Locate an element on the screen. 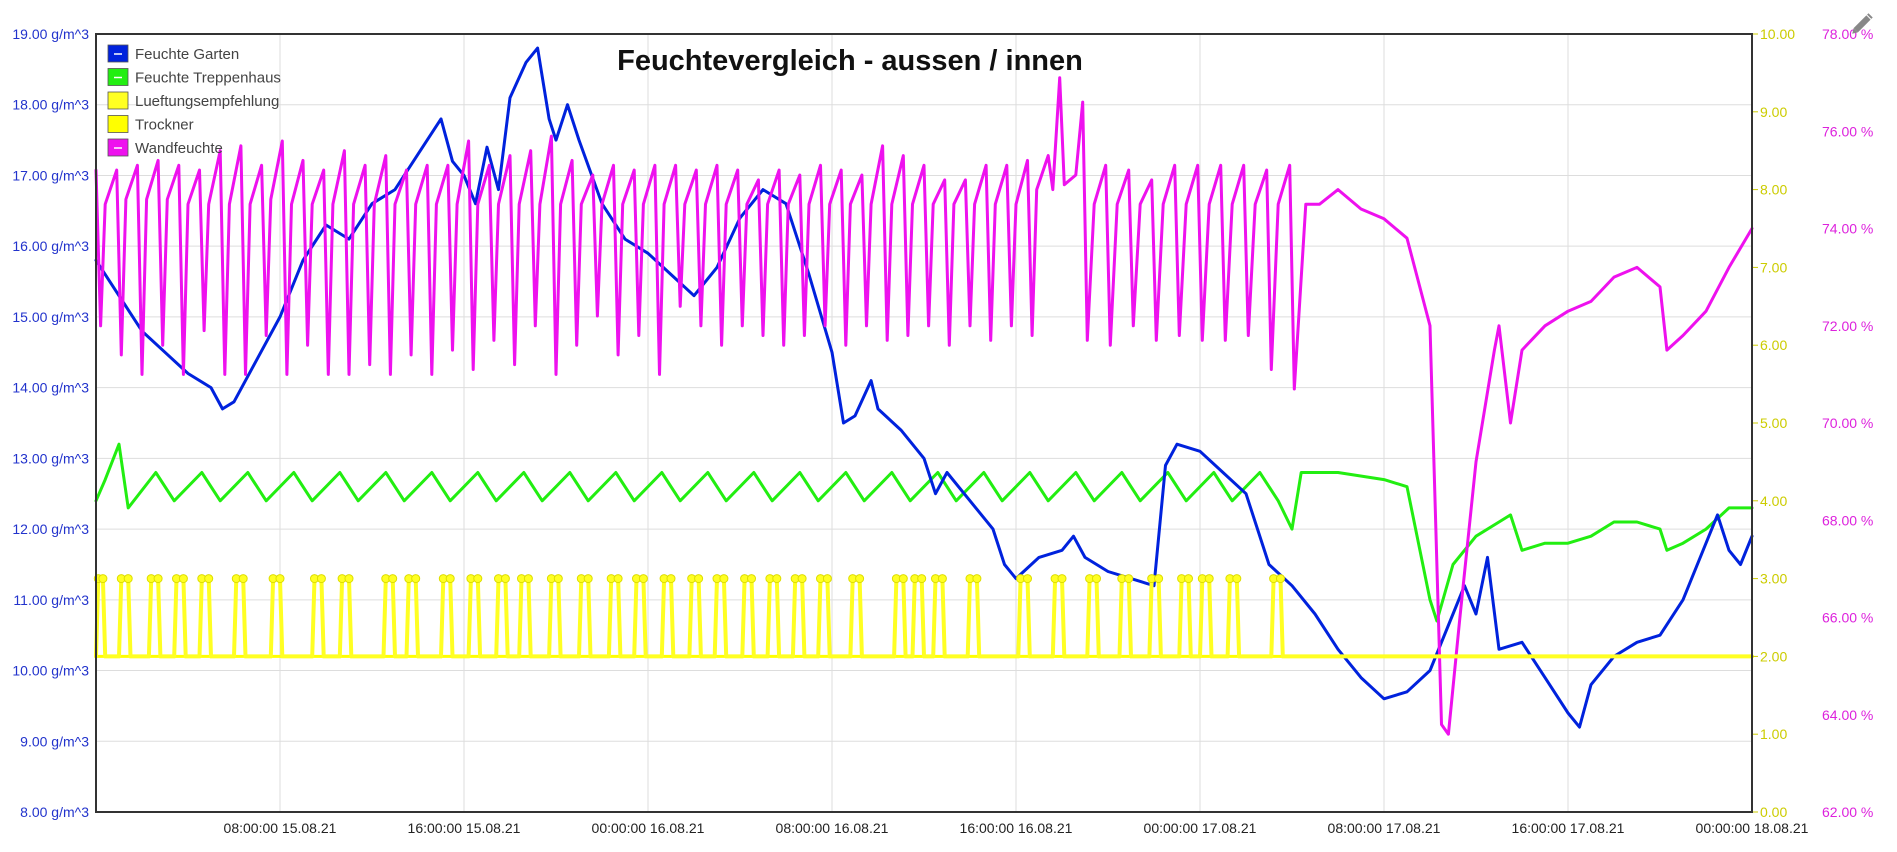 This screenshot has height=852, width=1897. y-tick-label-left: 9.00 g/m^3 is located at coordinates (54, 741).